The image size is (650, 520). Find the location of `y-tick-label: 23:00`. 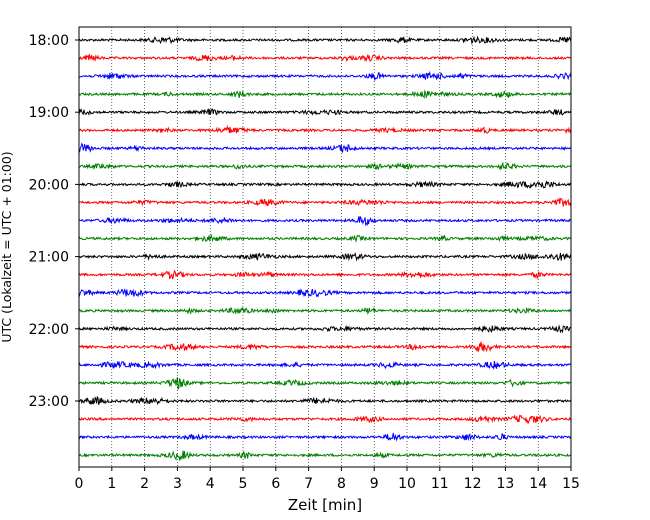

y-tick-label: 23:00 is located at coordinates (49, 402).